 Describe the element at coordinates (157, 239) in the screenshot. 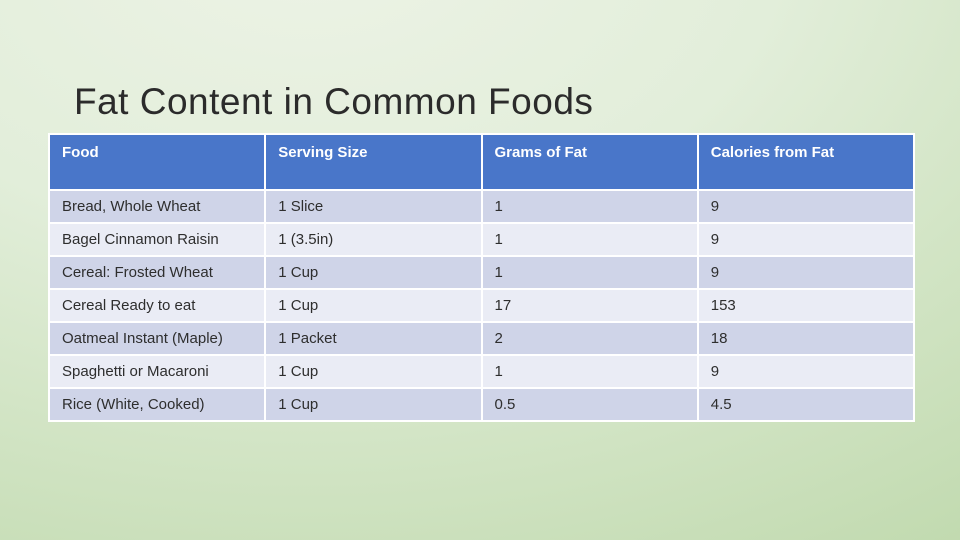

I see `cell-food: Bagel Cinnamon Raisin` at that location.